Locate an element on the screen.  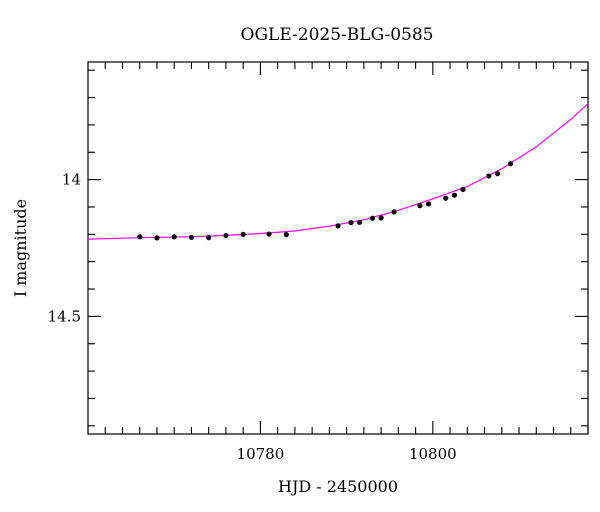
chart-title: OGLE-2025-BLG-0585 is located at coordinates (337, 35).